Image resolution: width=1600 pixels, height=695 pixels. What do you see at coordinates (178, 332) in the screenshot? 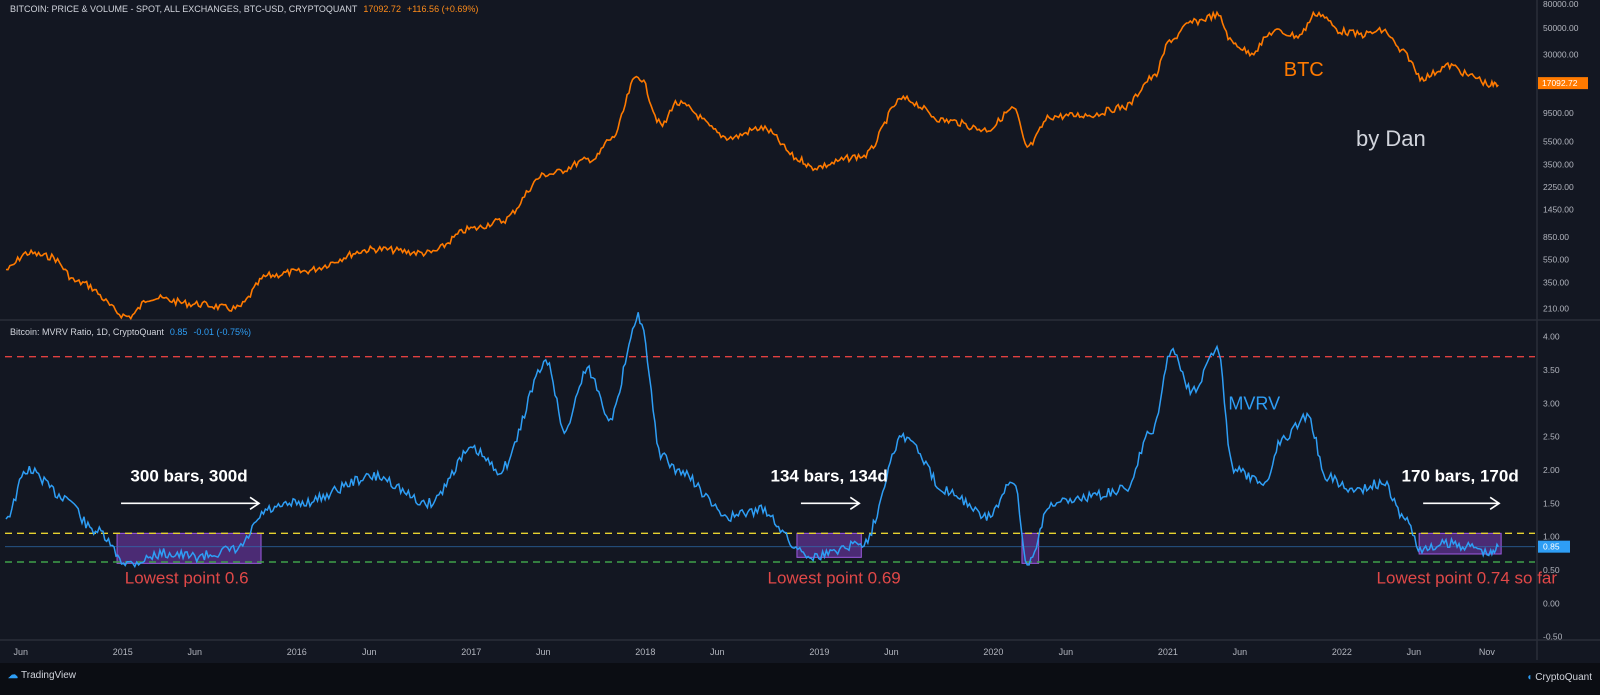
I see `mvrv-header-value: 0.85` at bounding box center [178, 332].